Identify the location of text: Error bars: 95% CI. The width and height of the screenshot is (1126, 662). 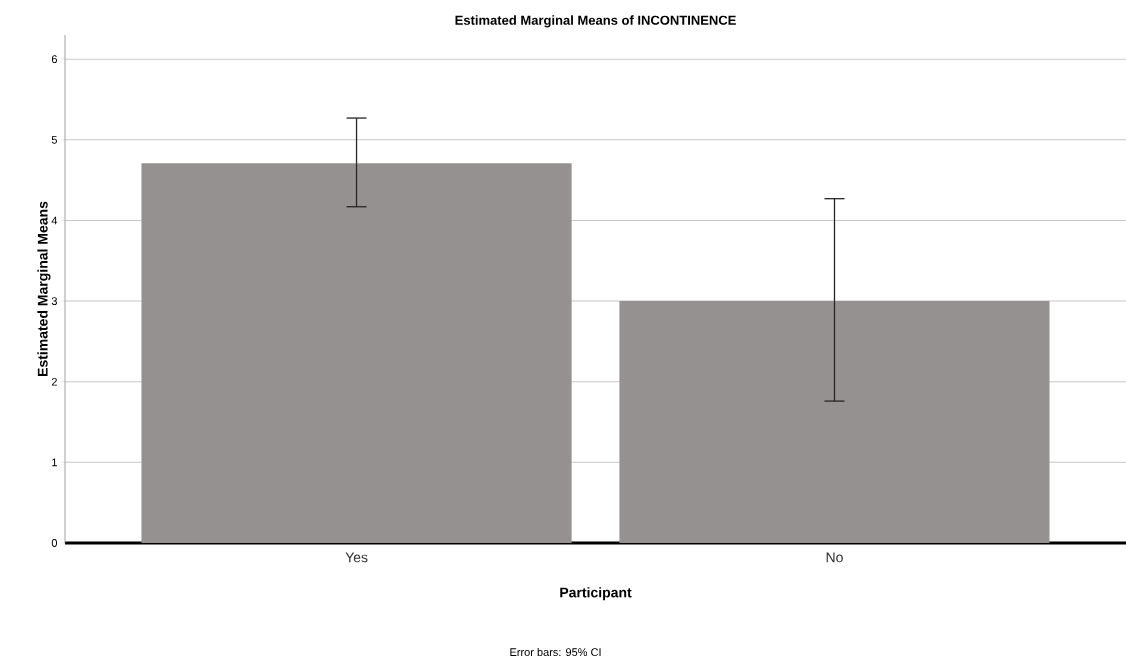
(555, 652).